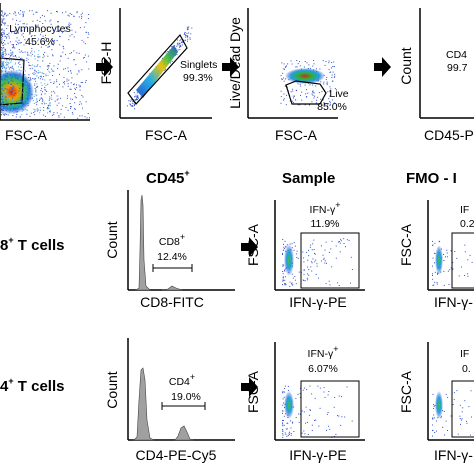  What do you see at coordinates (431, 178) in the screenshot?
I see `fmo-header: FMO - I` at bounding box center [431, 178].